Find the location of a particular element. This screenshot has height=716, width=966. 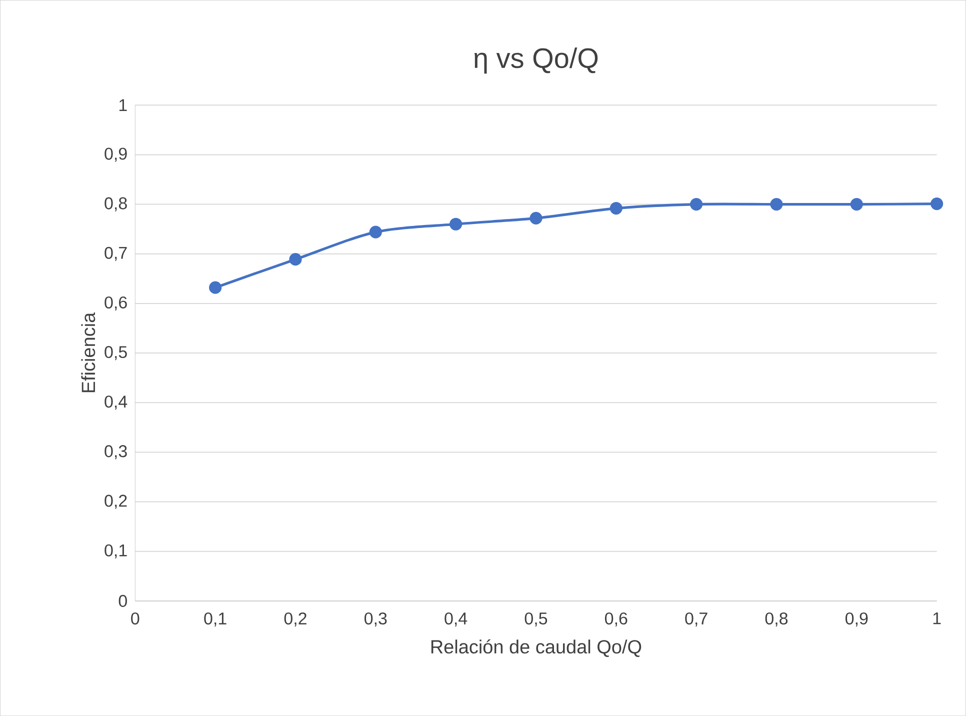

x-tick-label: 0,7 is located at coordinates (696, 619).